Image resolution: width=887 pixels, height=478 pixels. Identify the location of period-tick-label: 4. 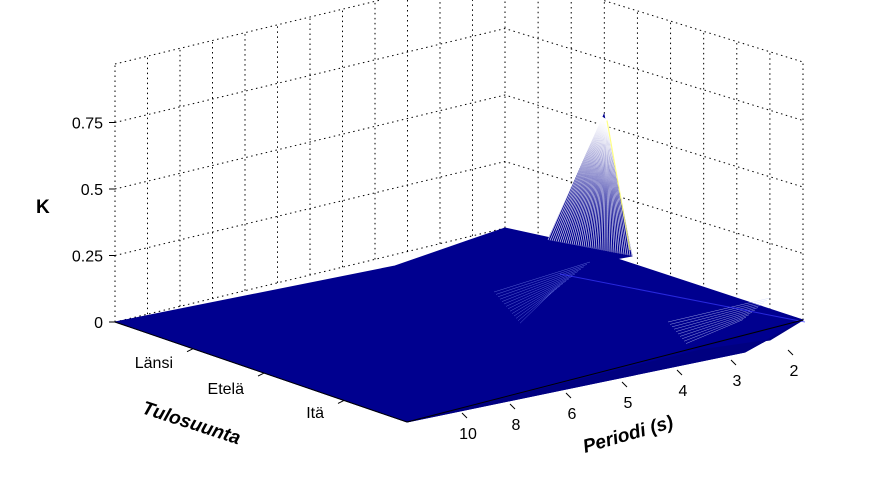
(683, 391).